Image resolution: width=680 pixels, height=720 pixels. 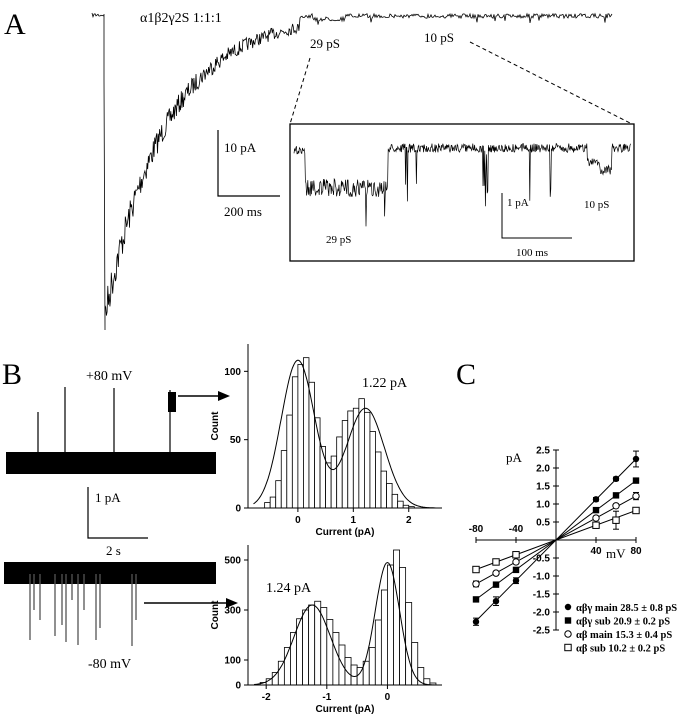 What do you see at coordinates (616, 553) in the screenshot?
I see `x-axis-label: mV` at bounding box center [616, 553].